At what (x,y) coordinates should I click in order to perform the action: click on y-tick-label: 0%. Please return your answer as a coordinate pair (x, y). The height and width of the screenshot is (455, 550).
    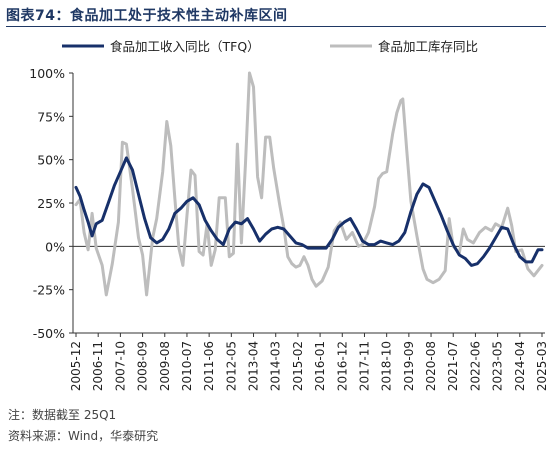
    Looking at the image, I should click on (55, 246).